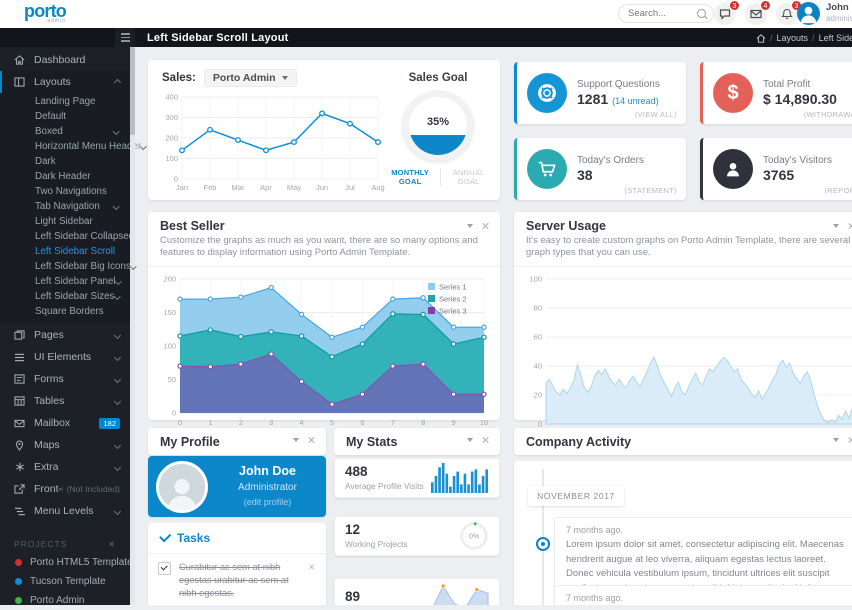 This screenshot has height=610, width=852. I want to click on mail-icon, so click(756, 14).